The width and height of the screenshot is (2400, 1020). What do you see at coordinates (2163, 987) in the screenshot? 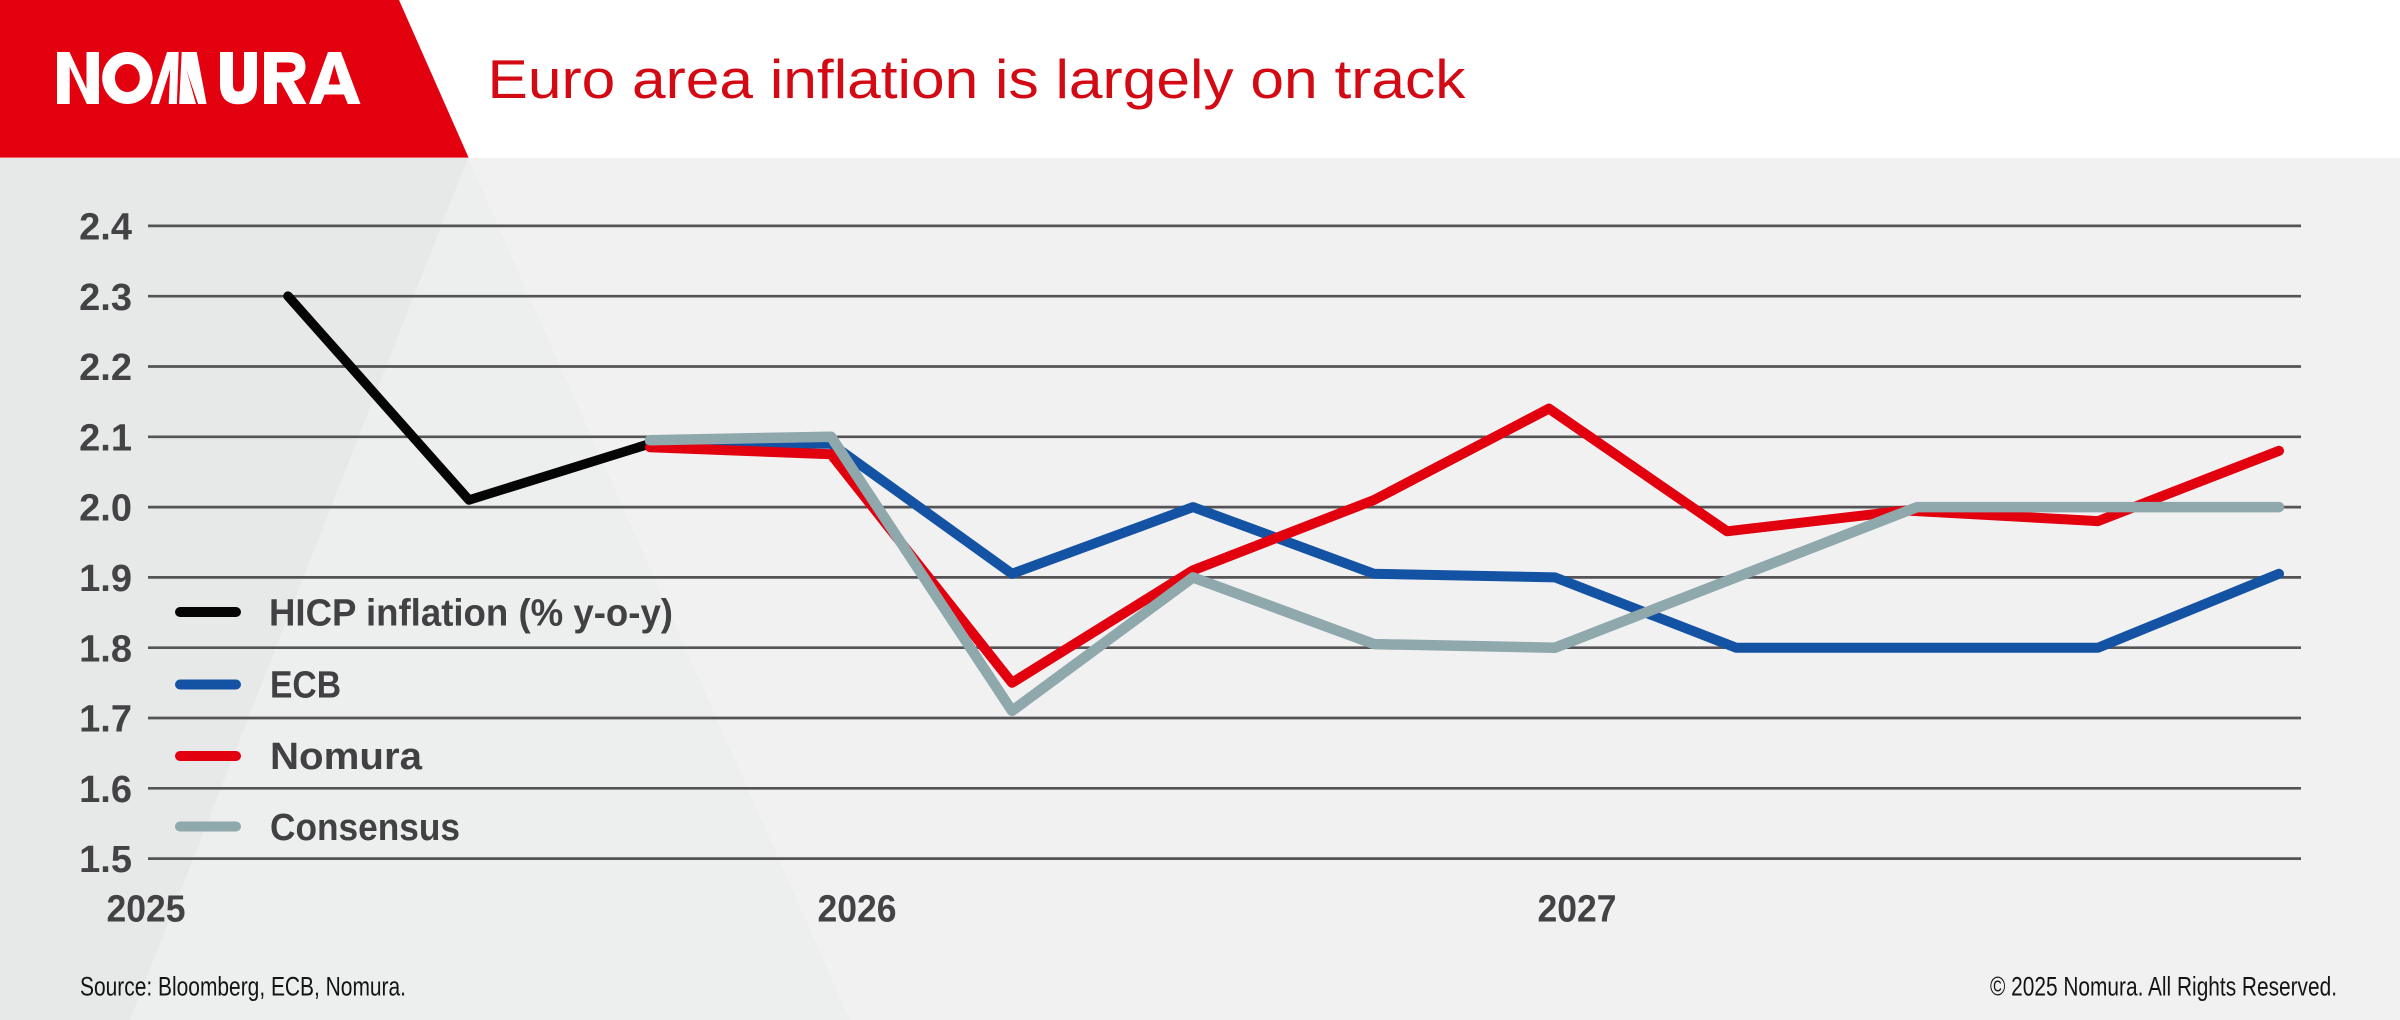
I see `svg-text:© 2025 Nomura. All Rights Rese: © 2025 Nomura. All Rights Reserved.` at bounding box center [2163, 987].